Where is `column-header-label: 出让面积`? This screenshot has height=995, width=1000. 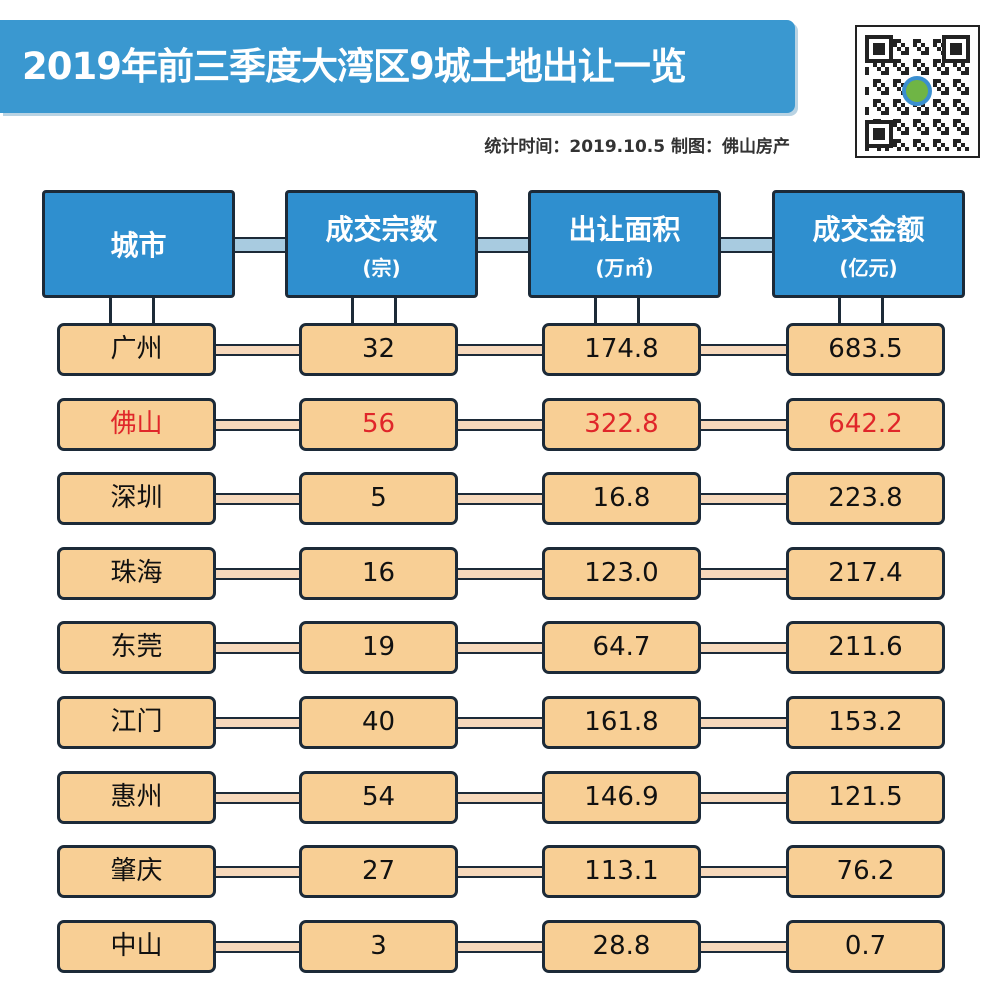
column-header-label: 出让面积 is located at coordinates (624, 229).